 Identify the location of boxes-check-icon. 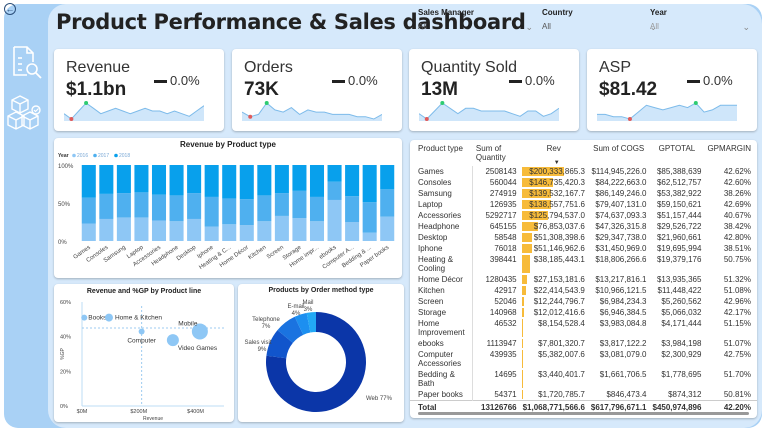
(26, 112).